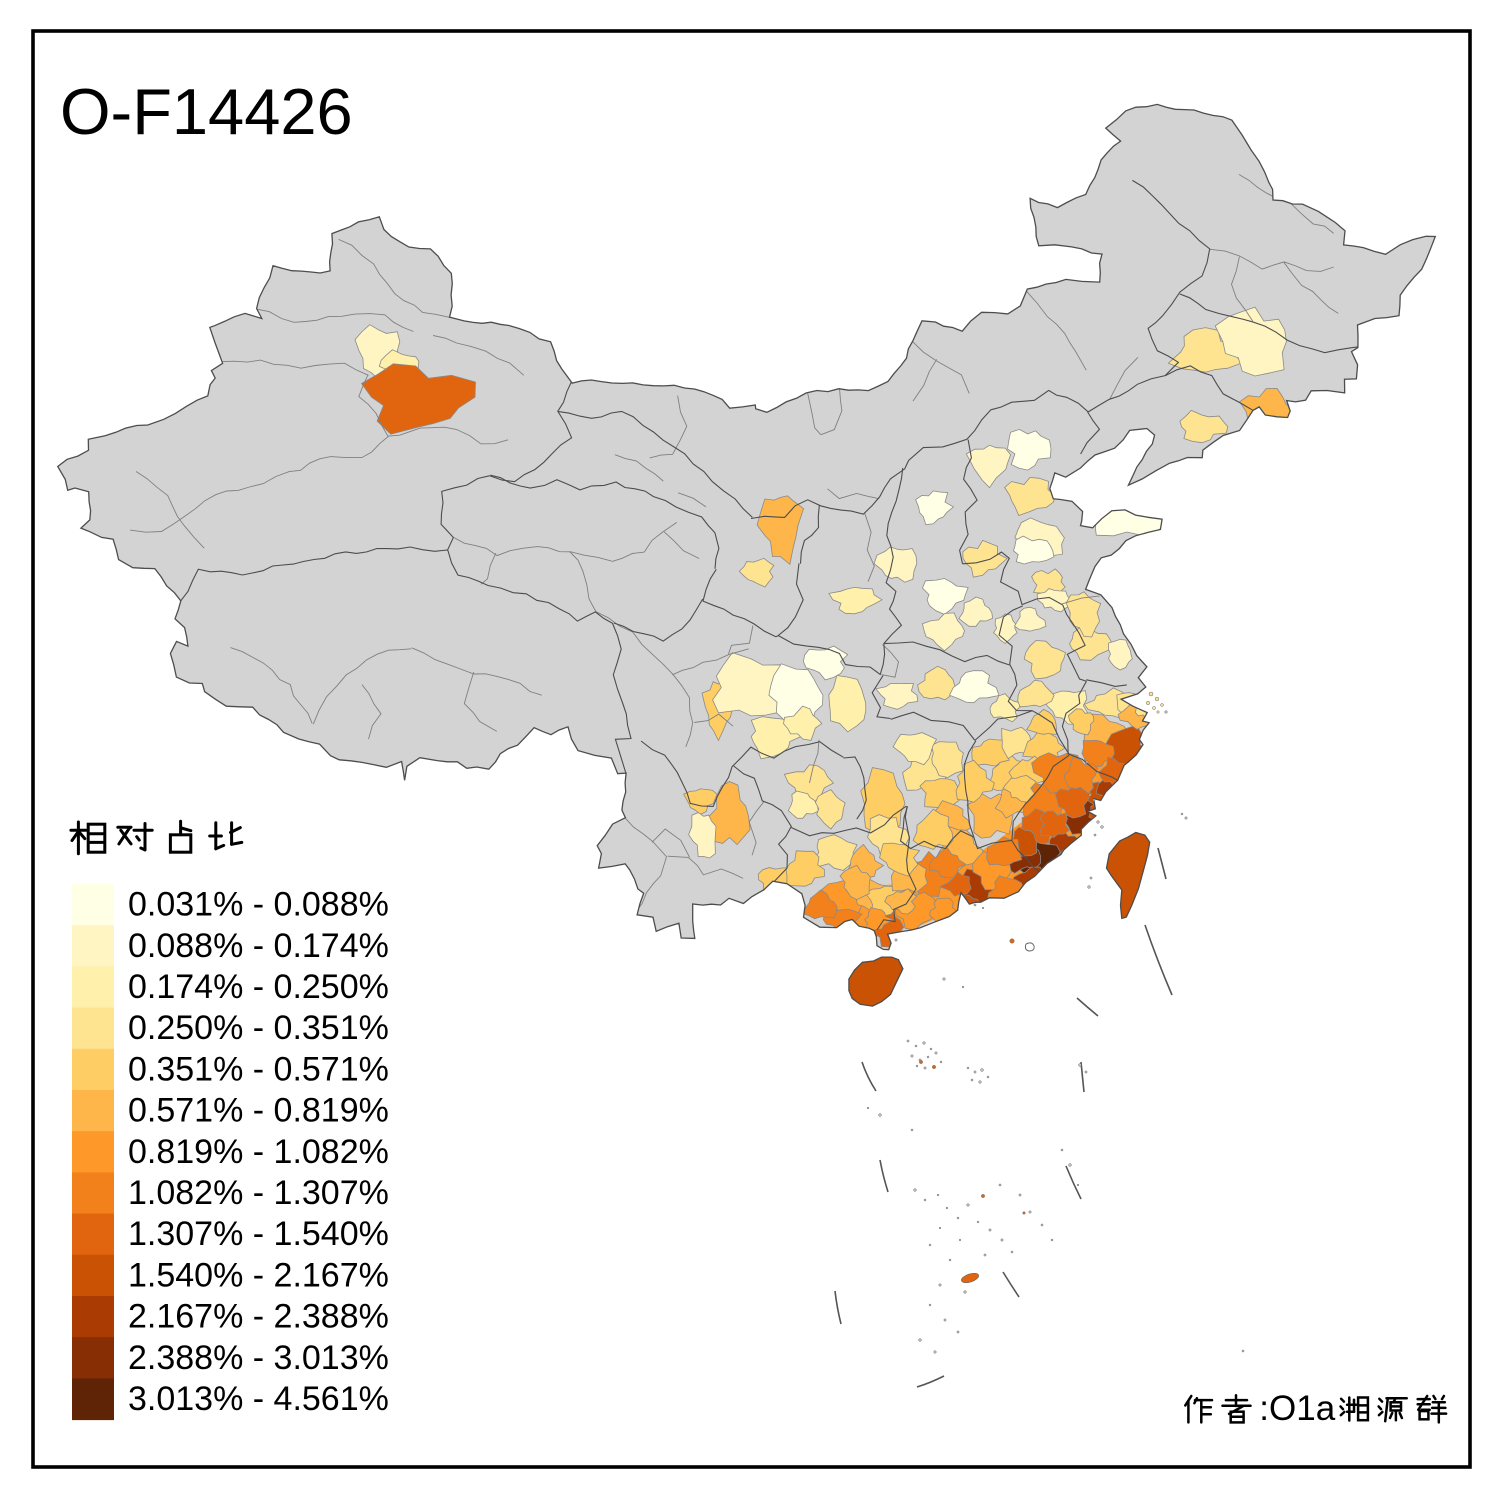 The image size is (1500, 1505). I want to click on svg-text: 0.031% - 0.088%, so click(258, 905).